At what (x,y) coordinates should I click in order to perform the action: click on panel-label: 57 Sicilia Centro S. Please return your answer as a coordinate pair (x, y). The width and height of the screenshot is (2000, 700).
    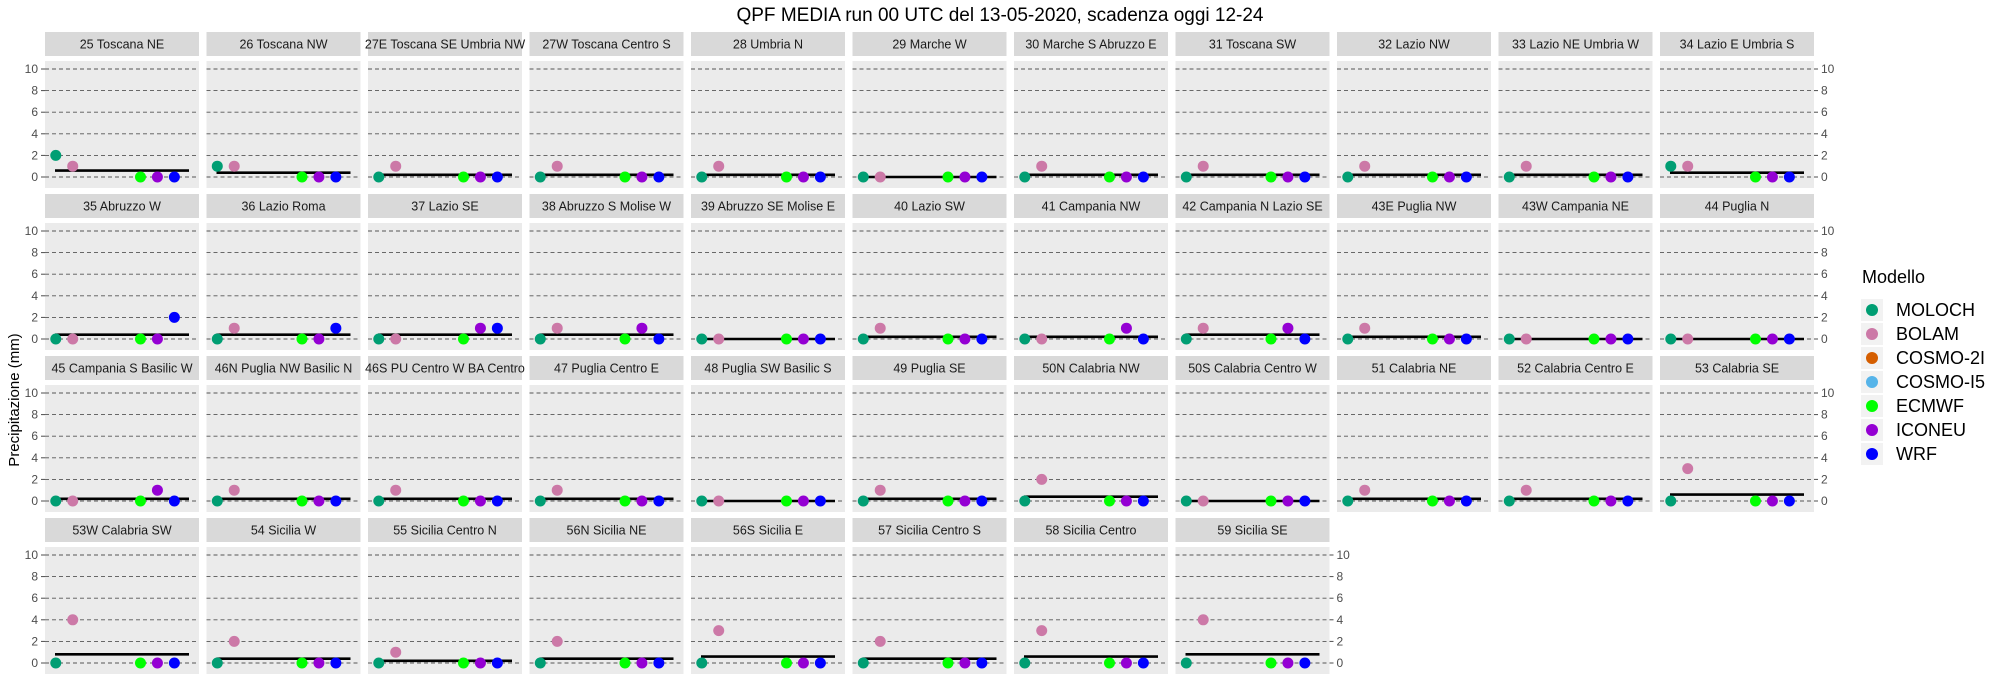
    Looking at the image, I should click on (929, 531).